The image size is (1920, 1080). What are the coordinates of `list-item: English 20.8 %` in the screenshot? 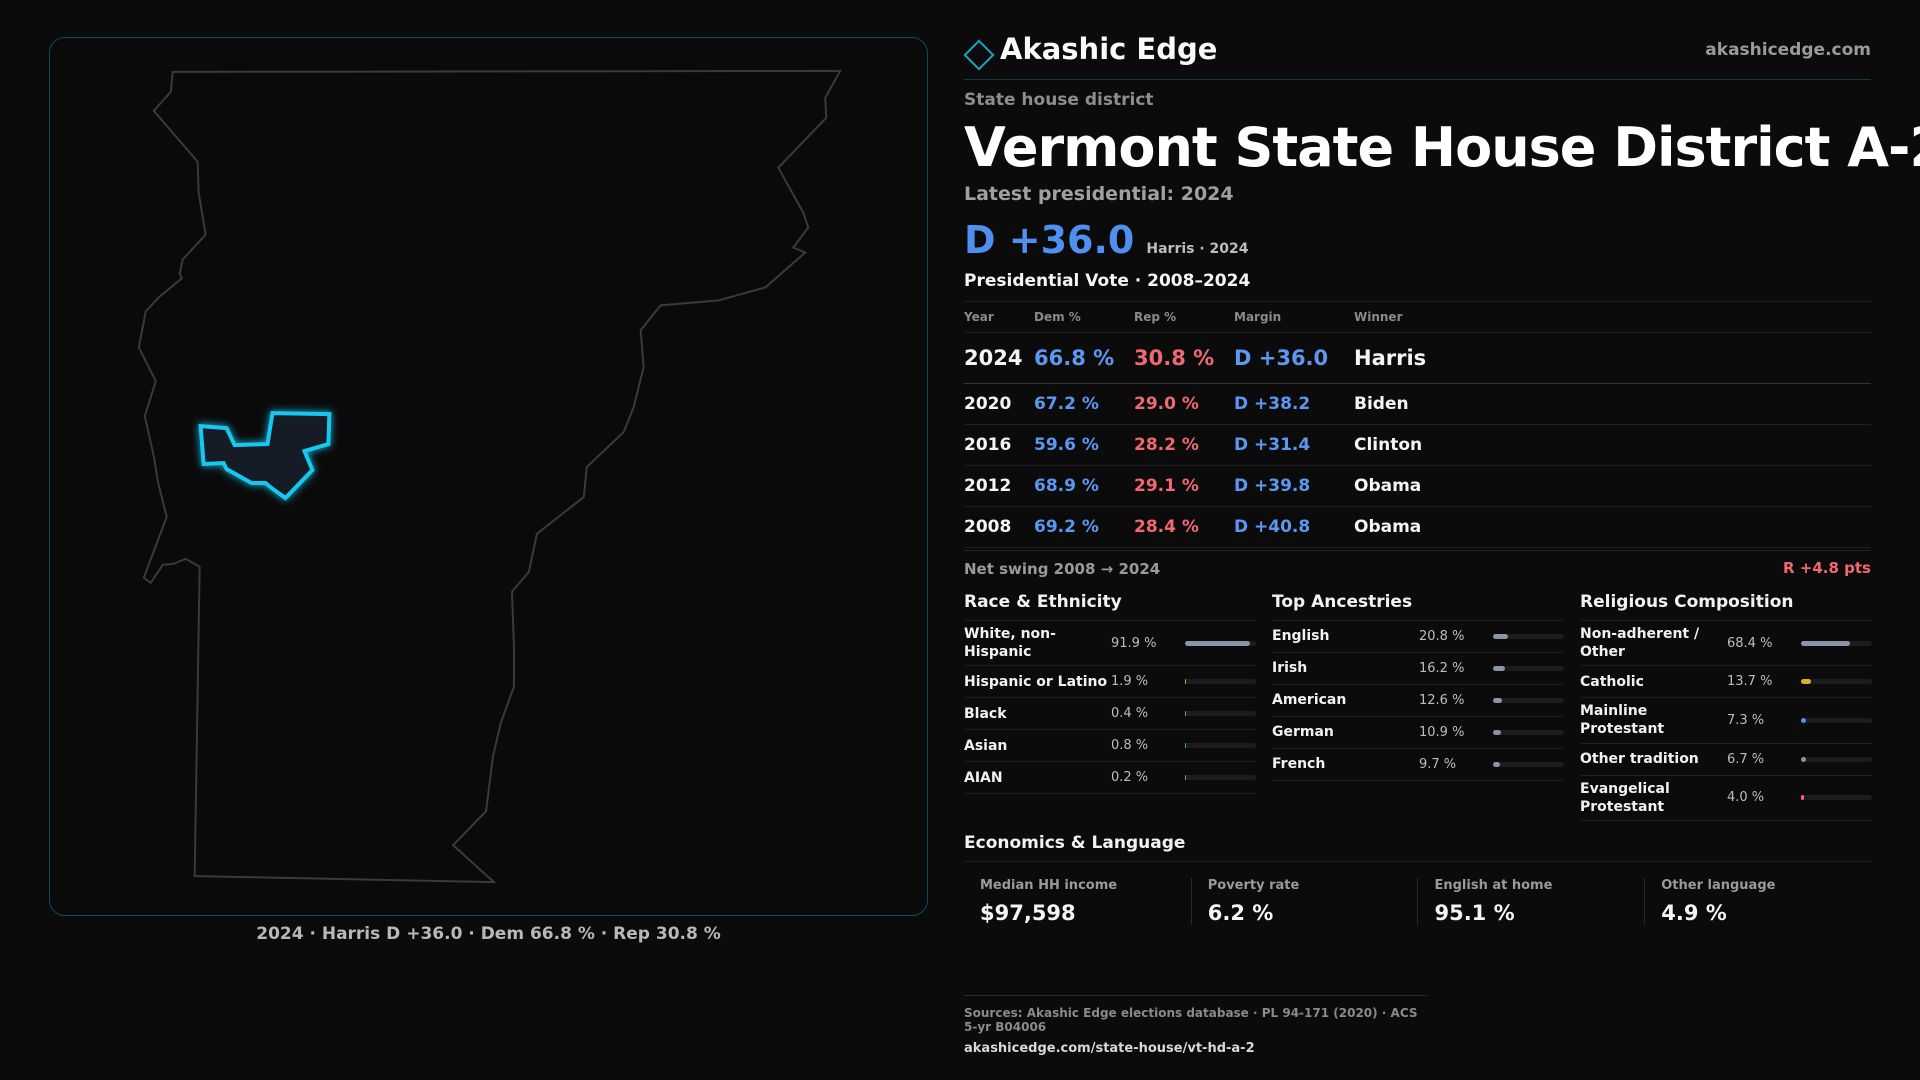 It's located at (1418, 637).